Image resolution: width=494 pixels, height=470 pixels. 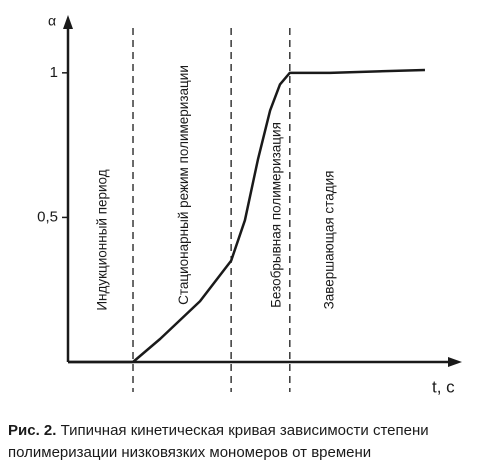 I want to click on stage-label: Стационарный режим полимеризации, so click(x=183, y=185).